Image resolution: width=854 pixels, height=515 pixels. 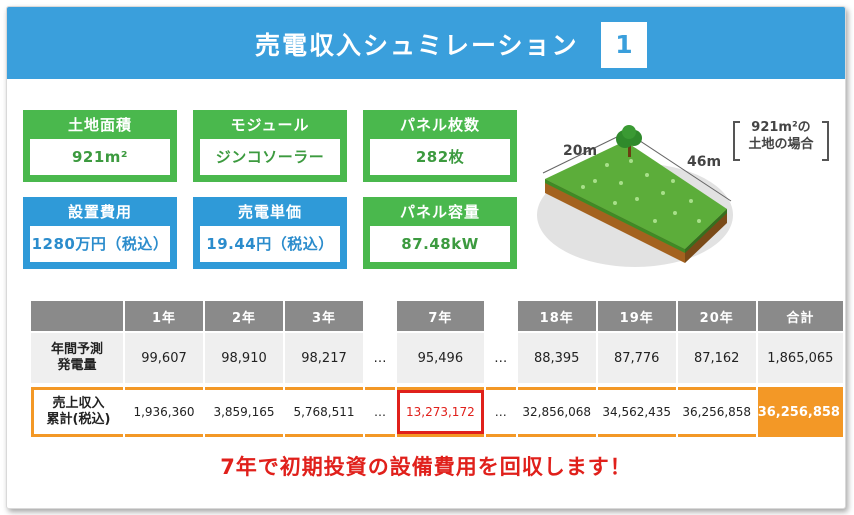 I want to click on area-note: 921m²の 土地の場合, so click(x=781, y=140).